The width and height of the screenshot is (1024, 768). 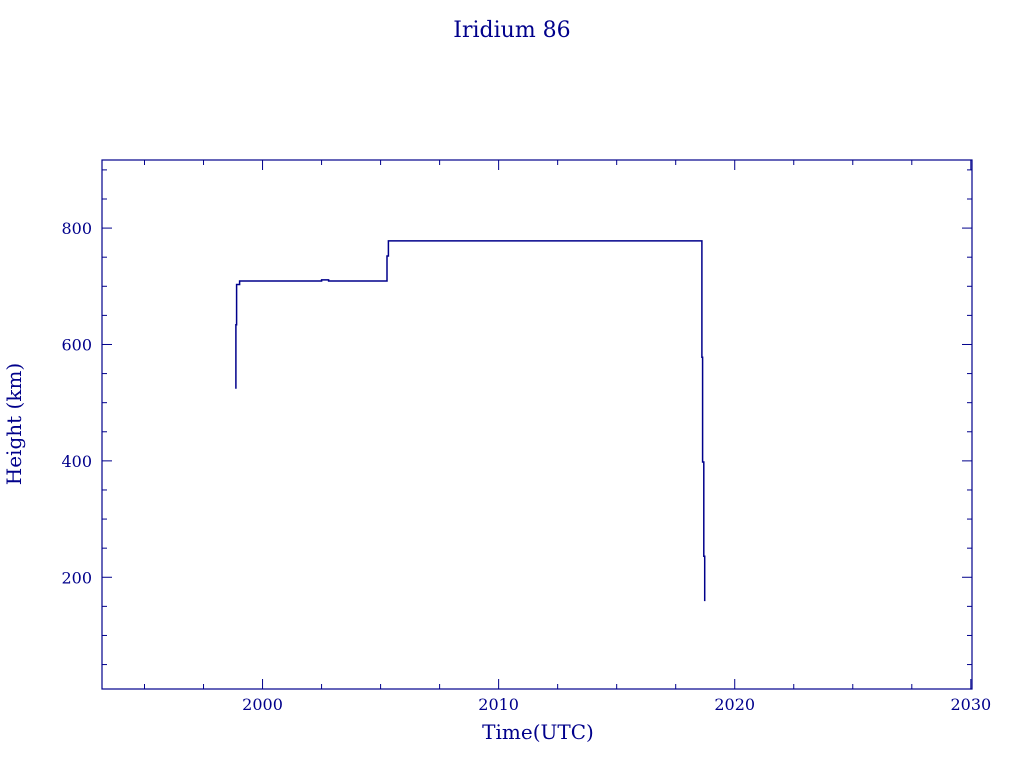 What do you see at coordinates (76, 577) in the screenshot?
I see `y-tick-label: 200` at bounding box center [76, 577].